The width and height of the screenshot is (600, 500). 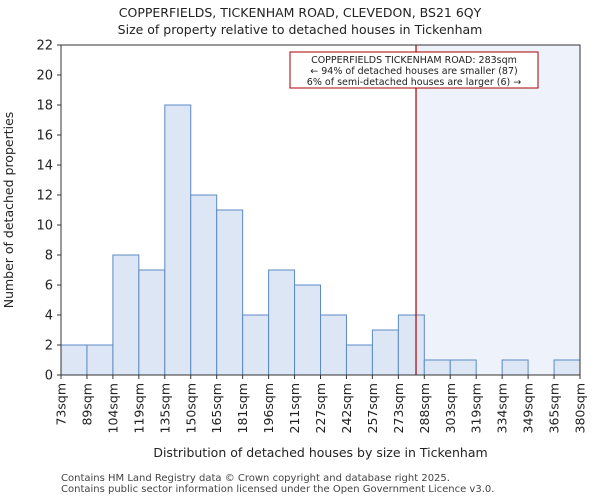 I want to click on x-tick-label-5: 150sqm, so click(x=190, y=408).